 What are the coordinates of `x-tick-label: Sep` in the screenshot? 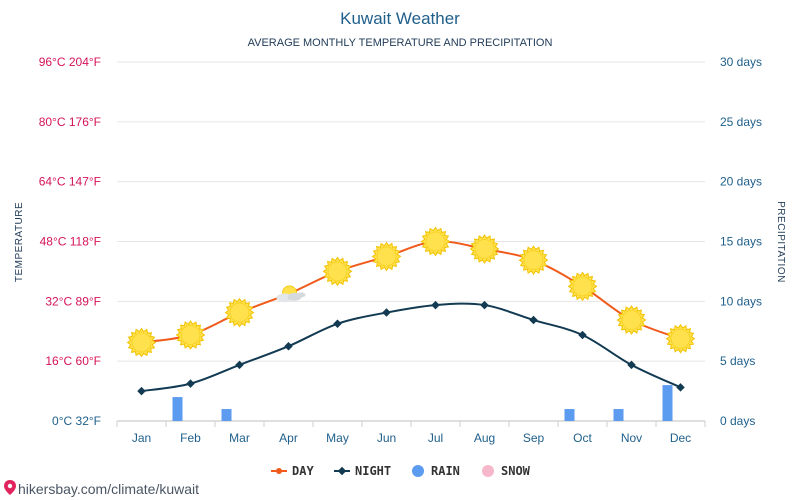 It's located at (534, 438).